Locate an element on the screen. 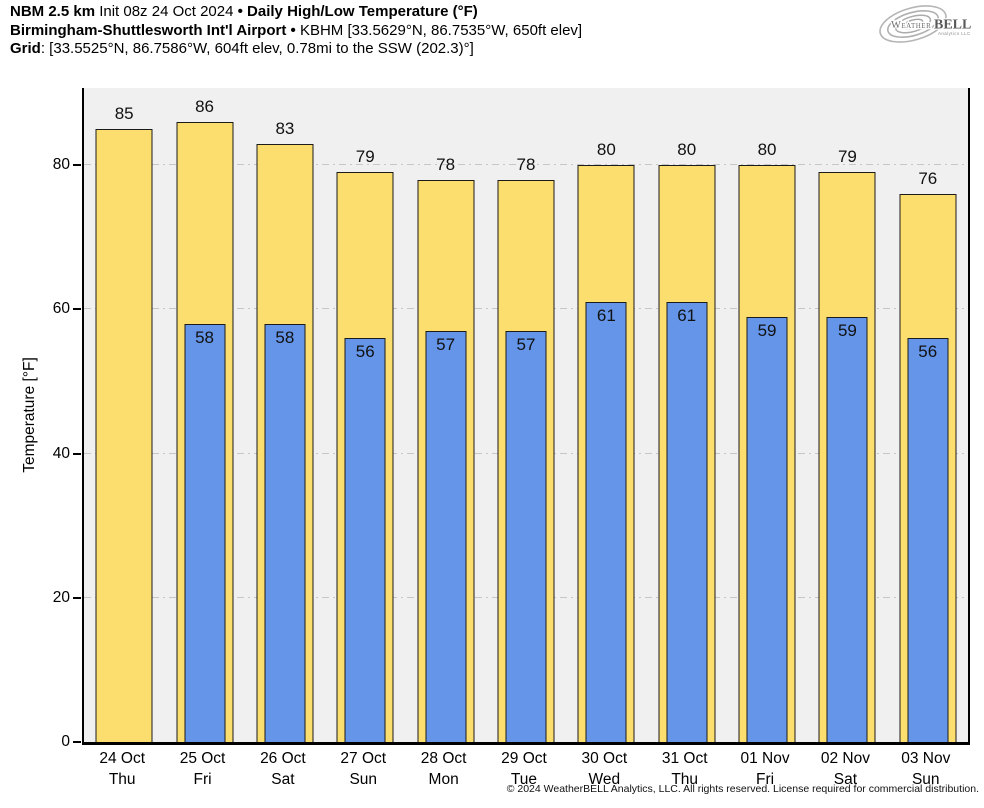 This screenshot has height=808, width=984. hurricane-swirl-icon: Weather BELL Analytics LLC is located at coordinates (926, 24).